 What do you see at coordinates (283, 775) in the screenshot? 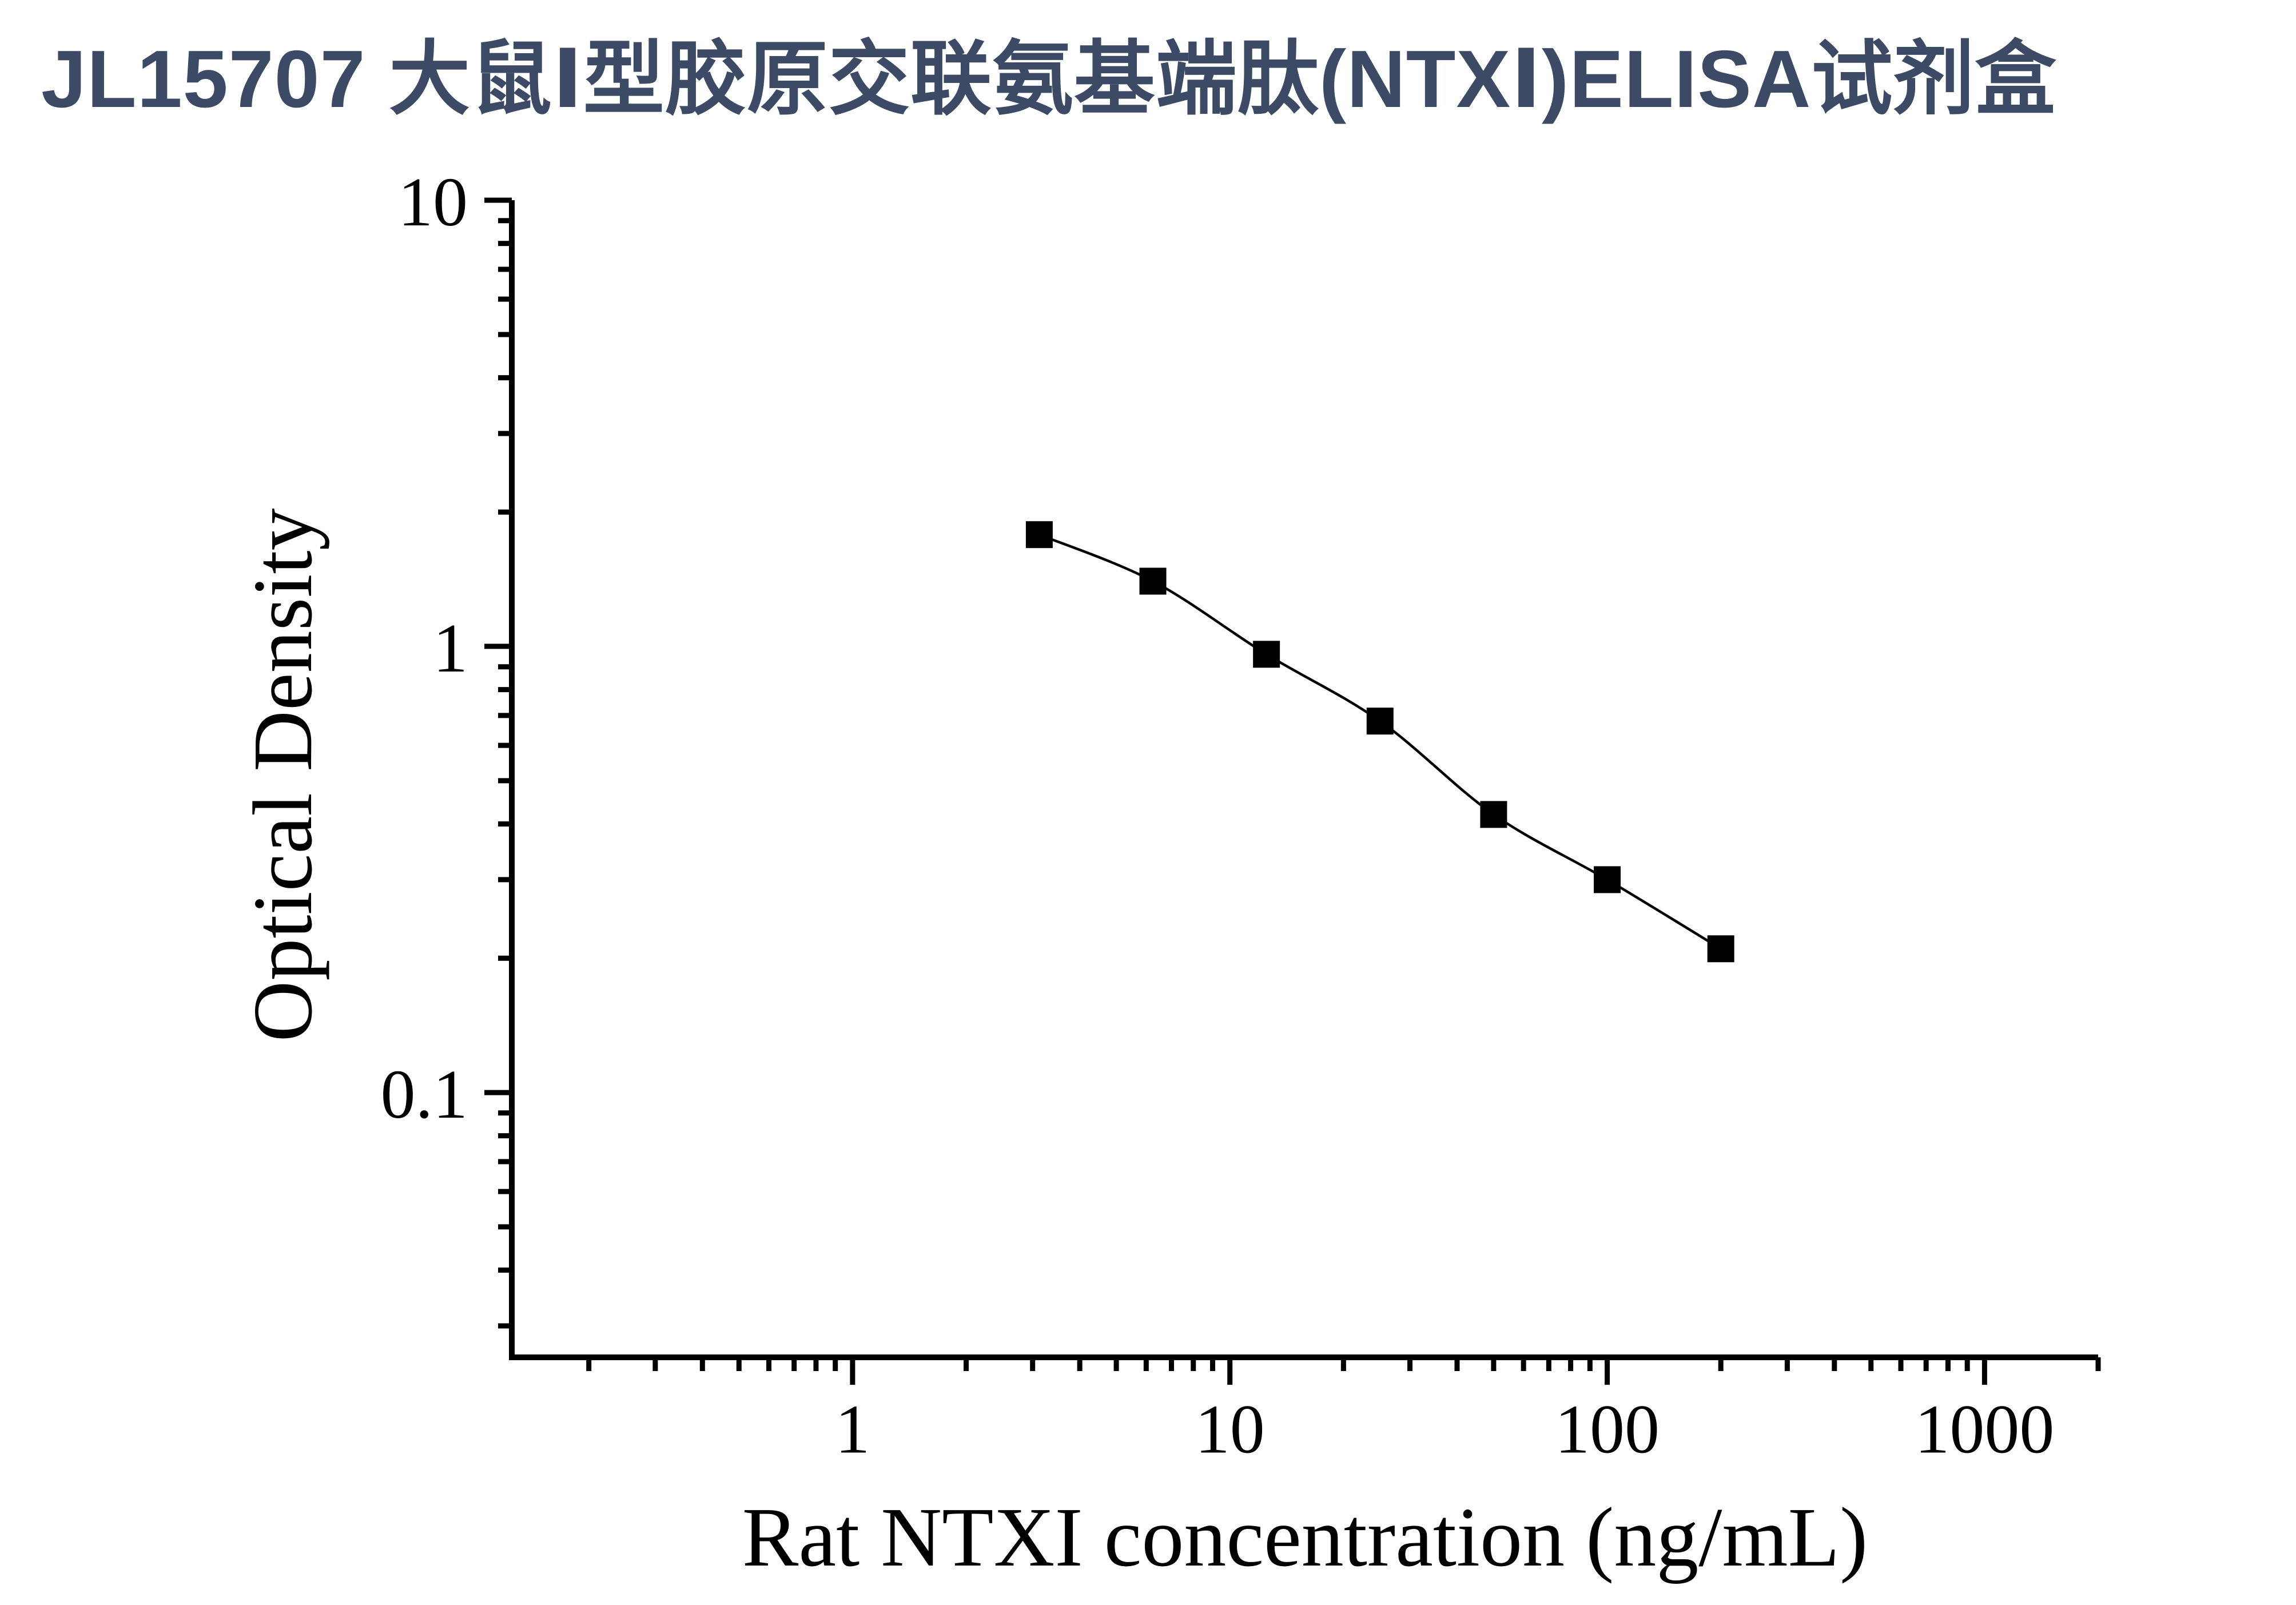
I see `y-axis-title: Optical Density` at bounding box center [283, 775].